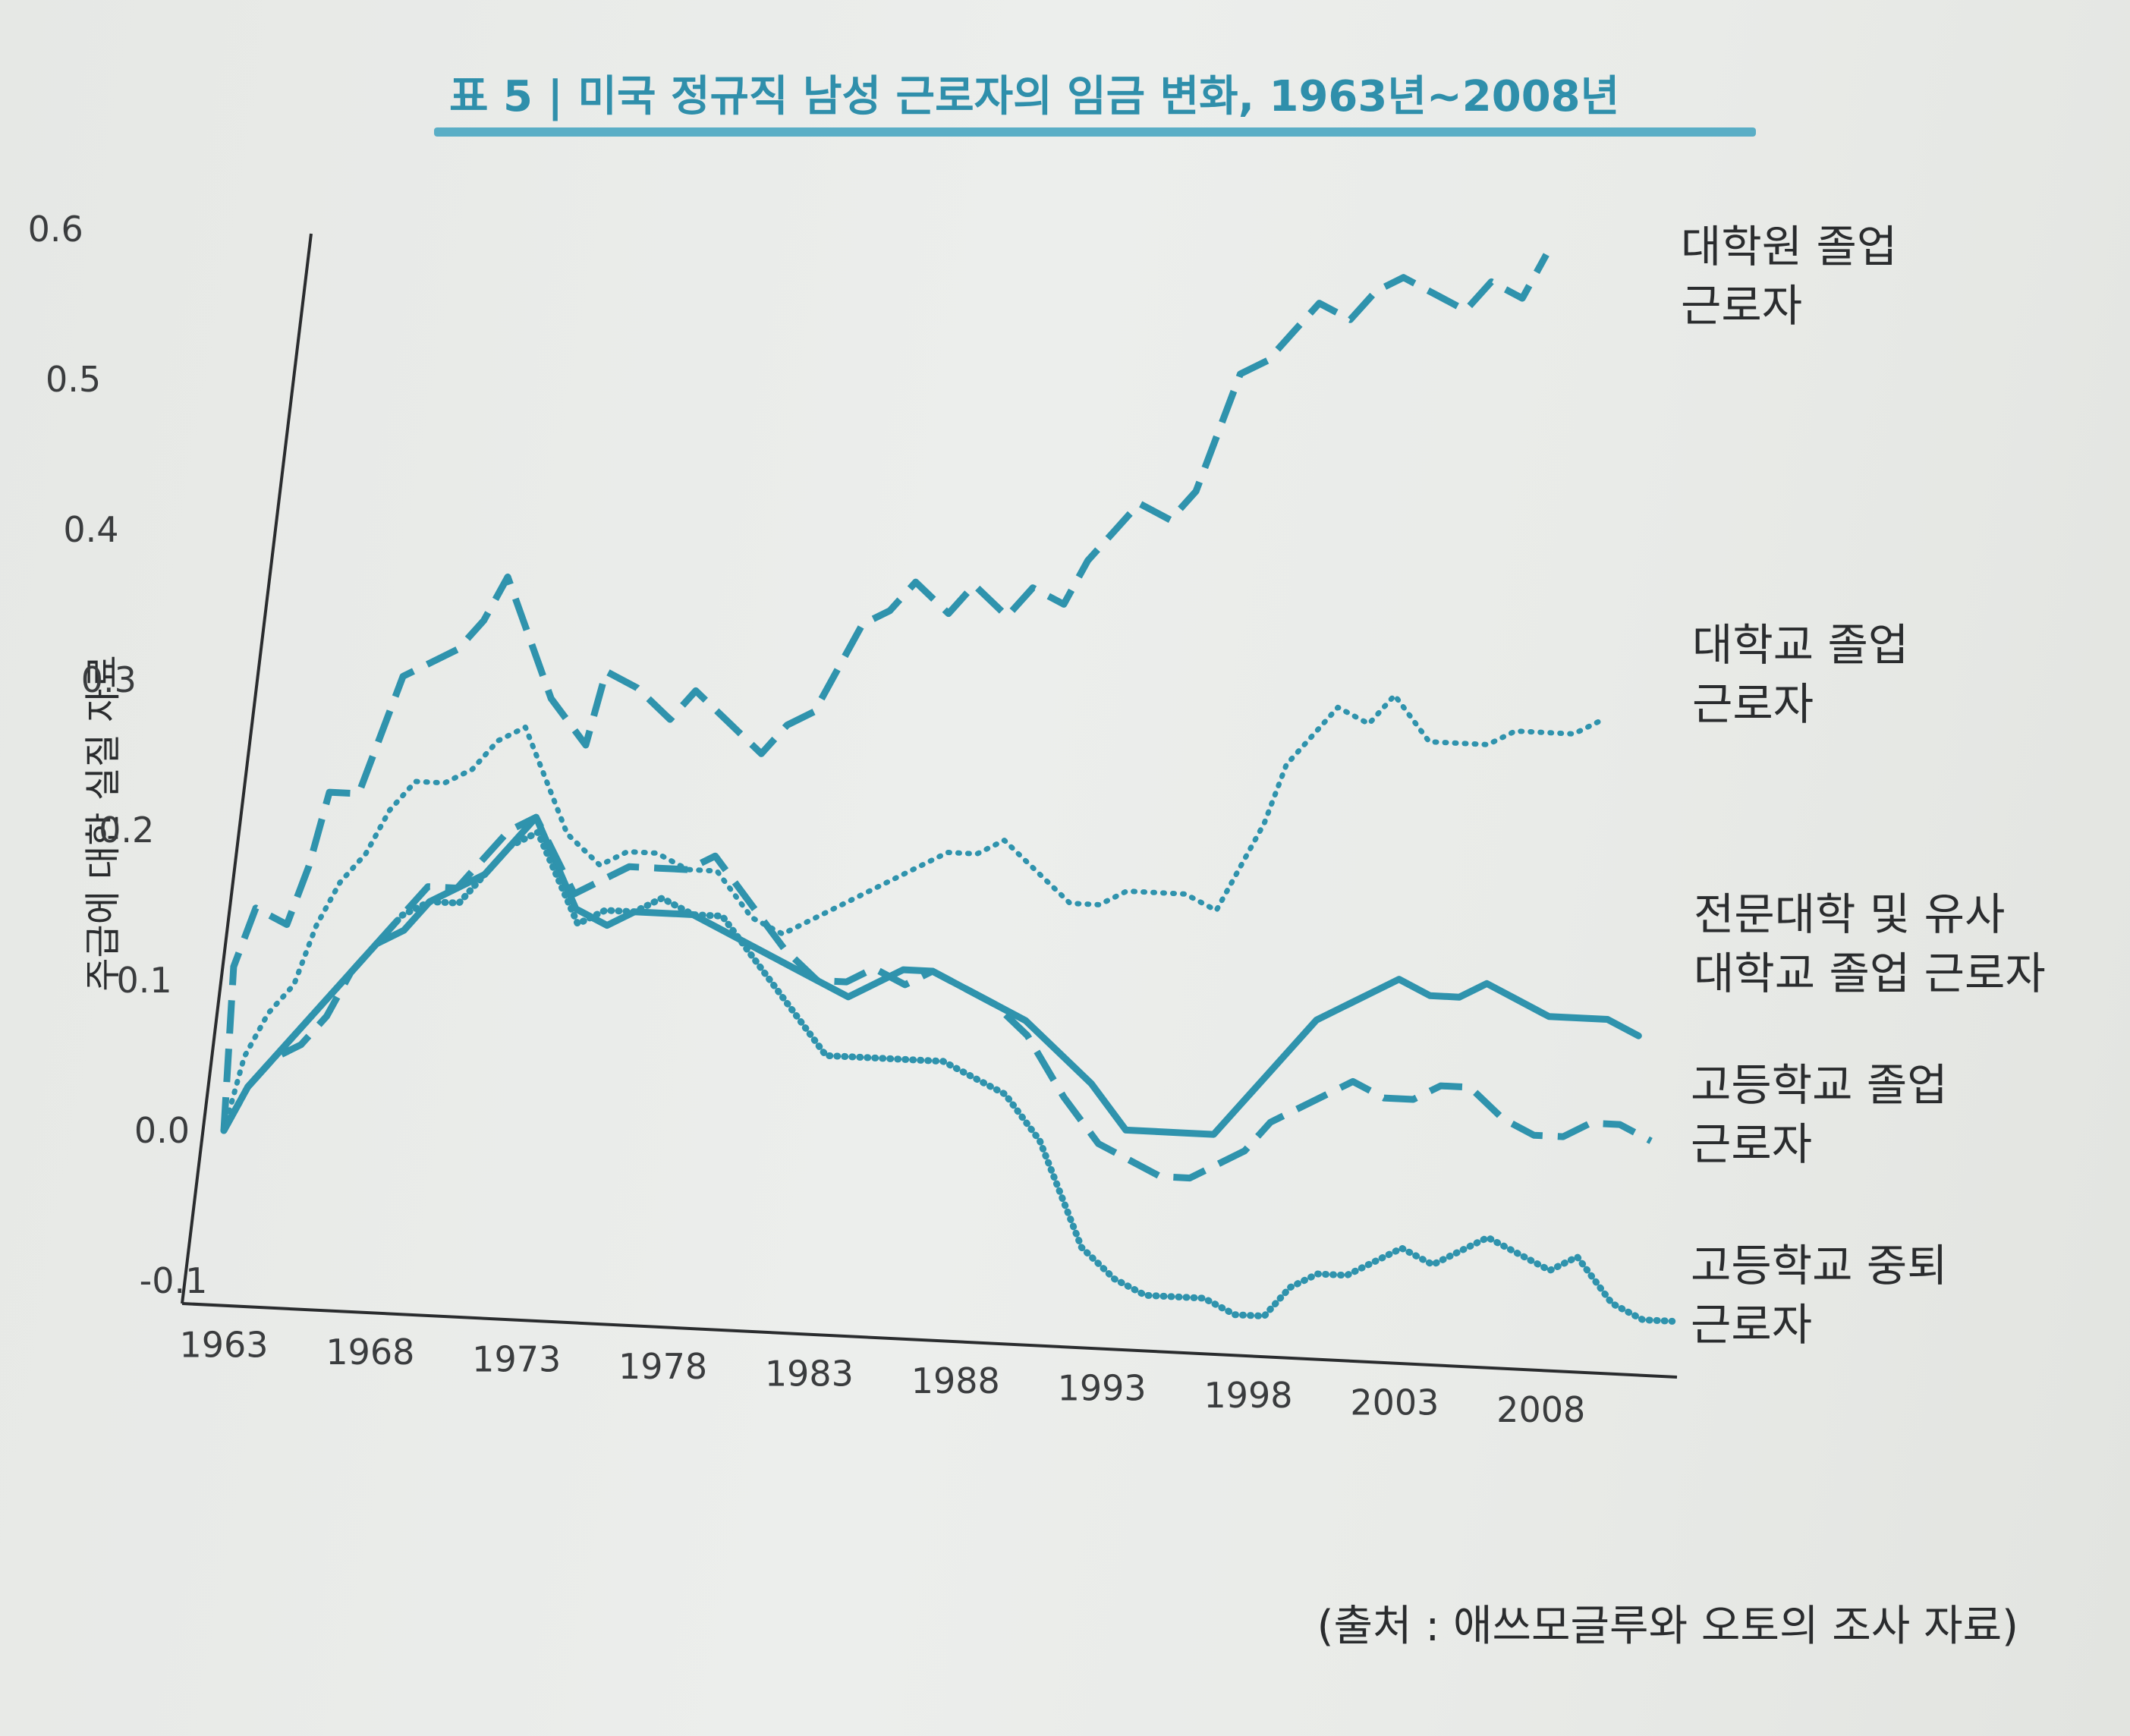 This screenshot has width=2130, height=1736. What do you see at coordinates (126, 831) in the screenshot?
I see `y-tick-label: 0.2` at bounding box center [126, 831].